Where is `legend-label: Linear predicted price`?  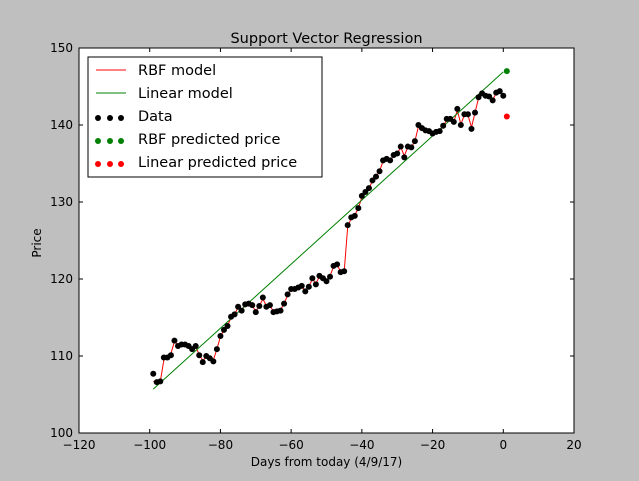
legend-label: Linear predicted price is located at coordinates (217, 163).